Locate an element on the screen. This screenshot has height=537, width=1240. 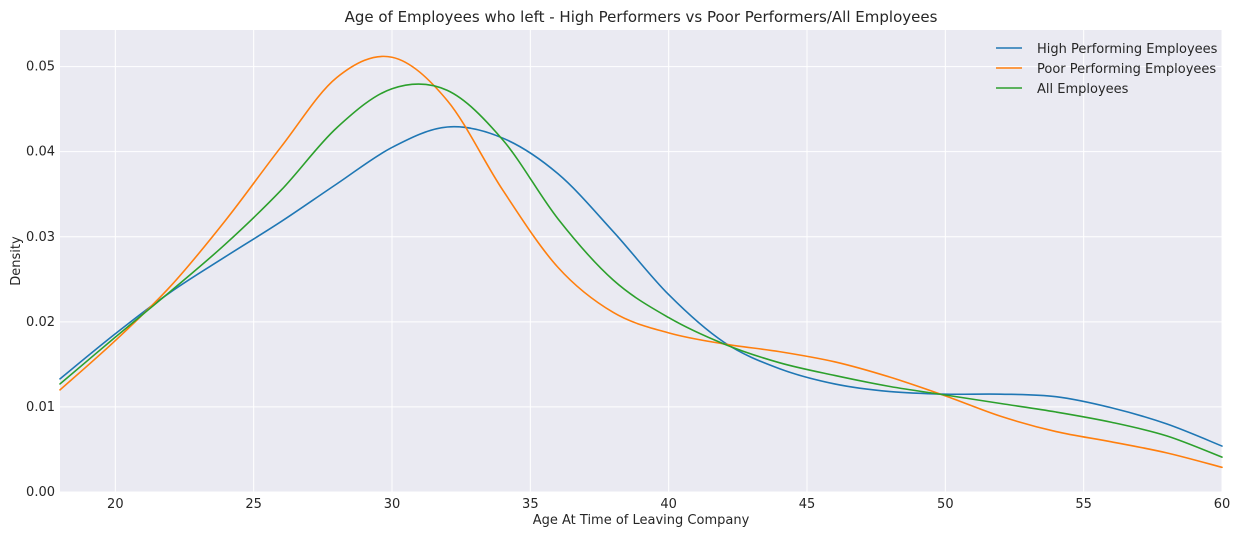
y-tick-label: 0.01 is located at coordinates (40, 407).